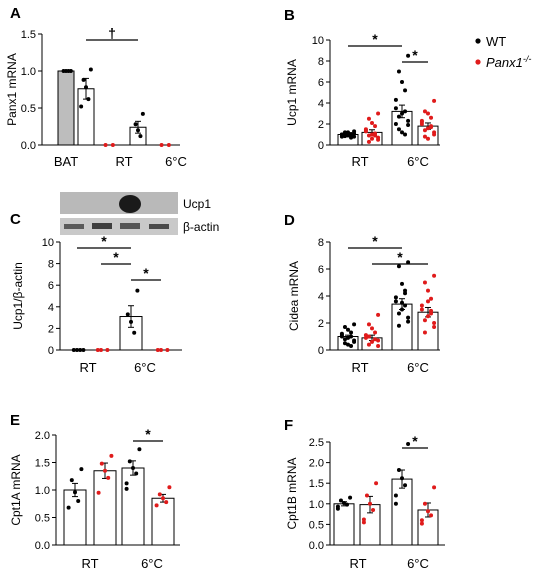 Image resolution: width=550 pixels, height=583 pixels. I want to click on y-tick-label: 4, so click(321, 297).